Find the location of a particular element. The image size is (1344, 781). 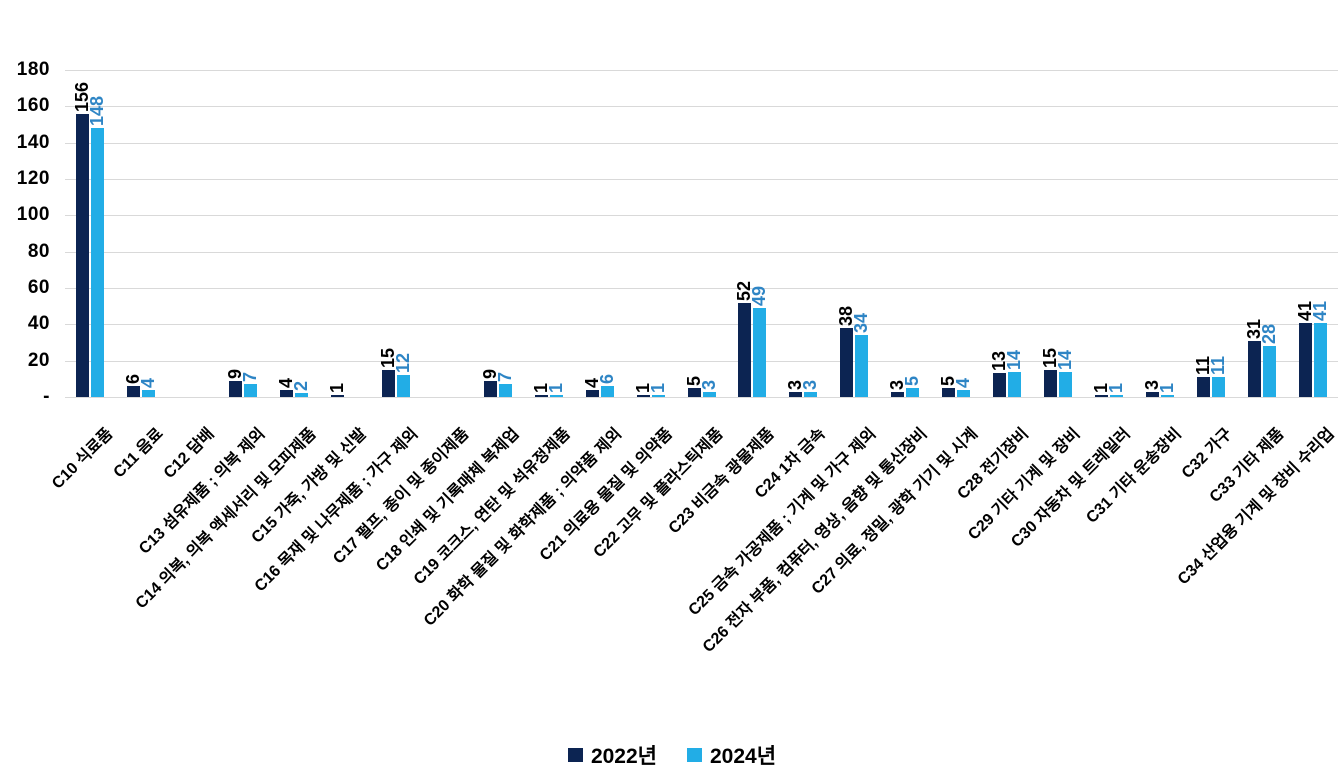

bar-value-label-2024: 41 is located at coordinates (1319, 310).